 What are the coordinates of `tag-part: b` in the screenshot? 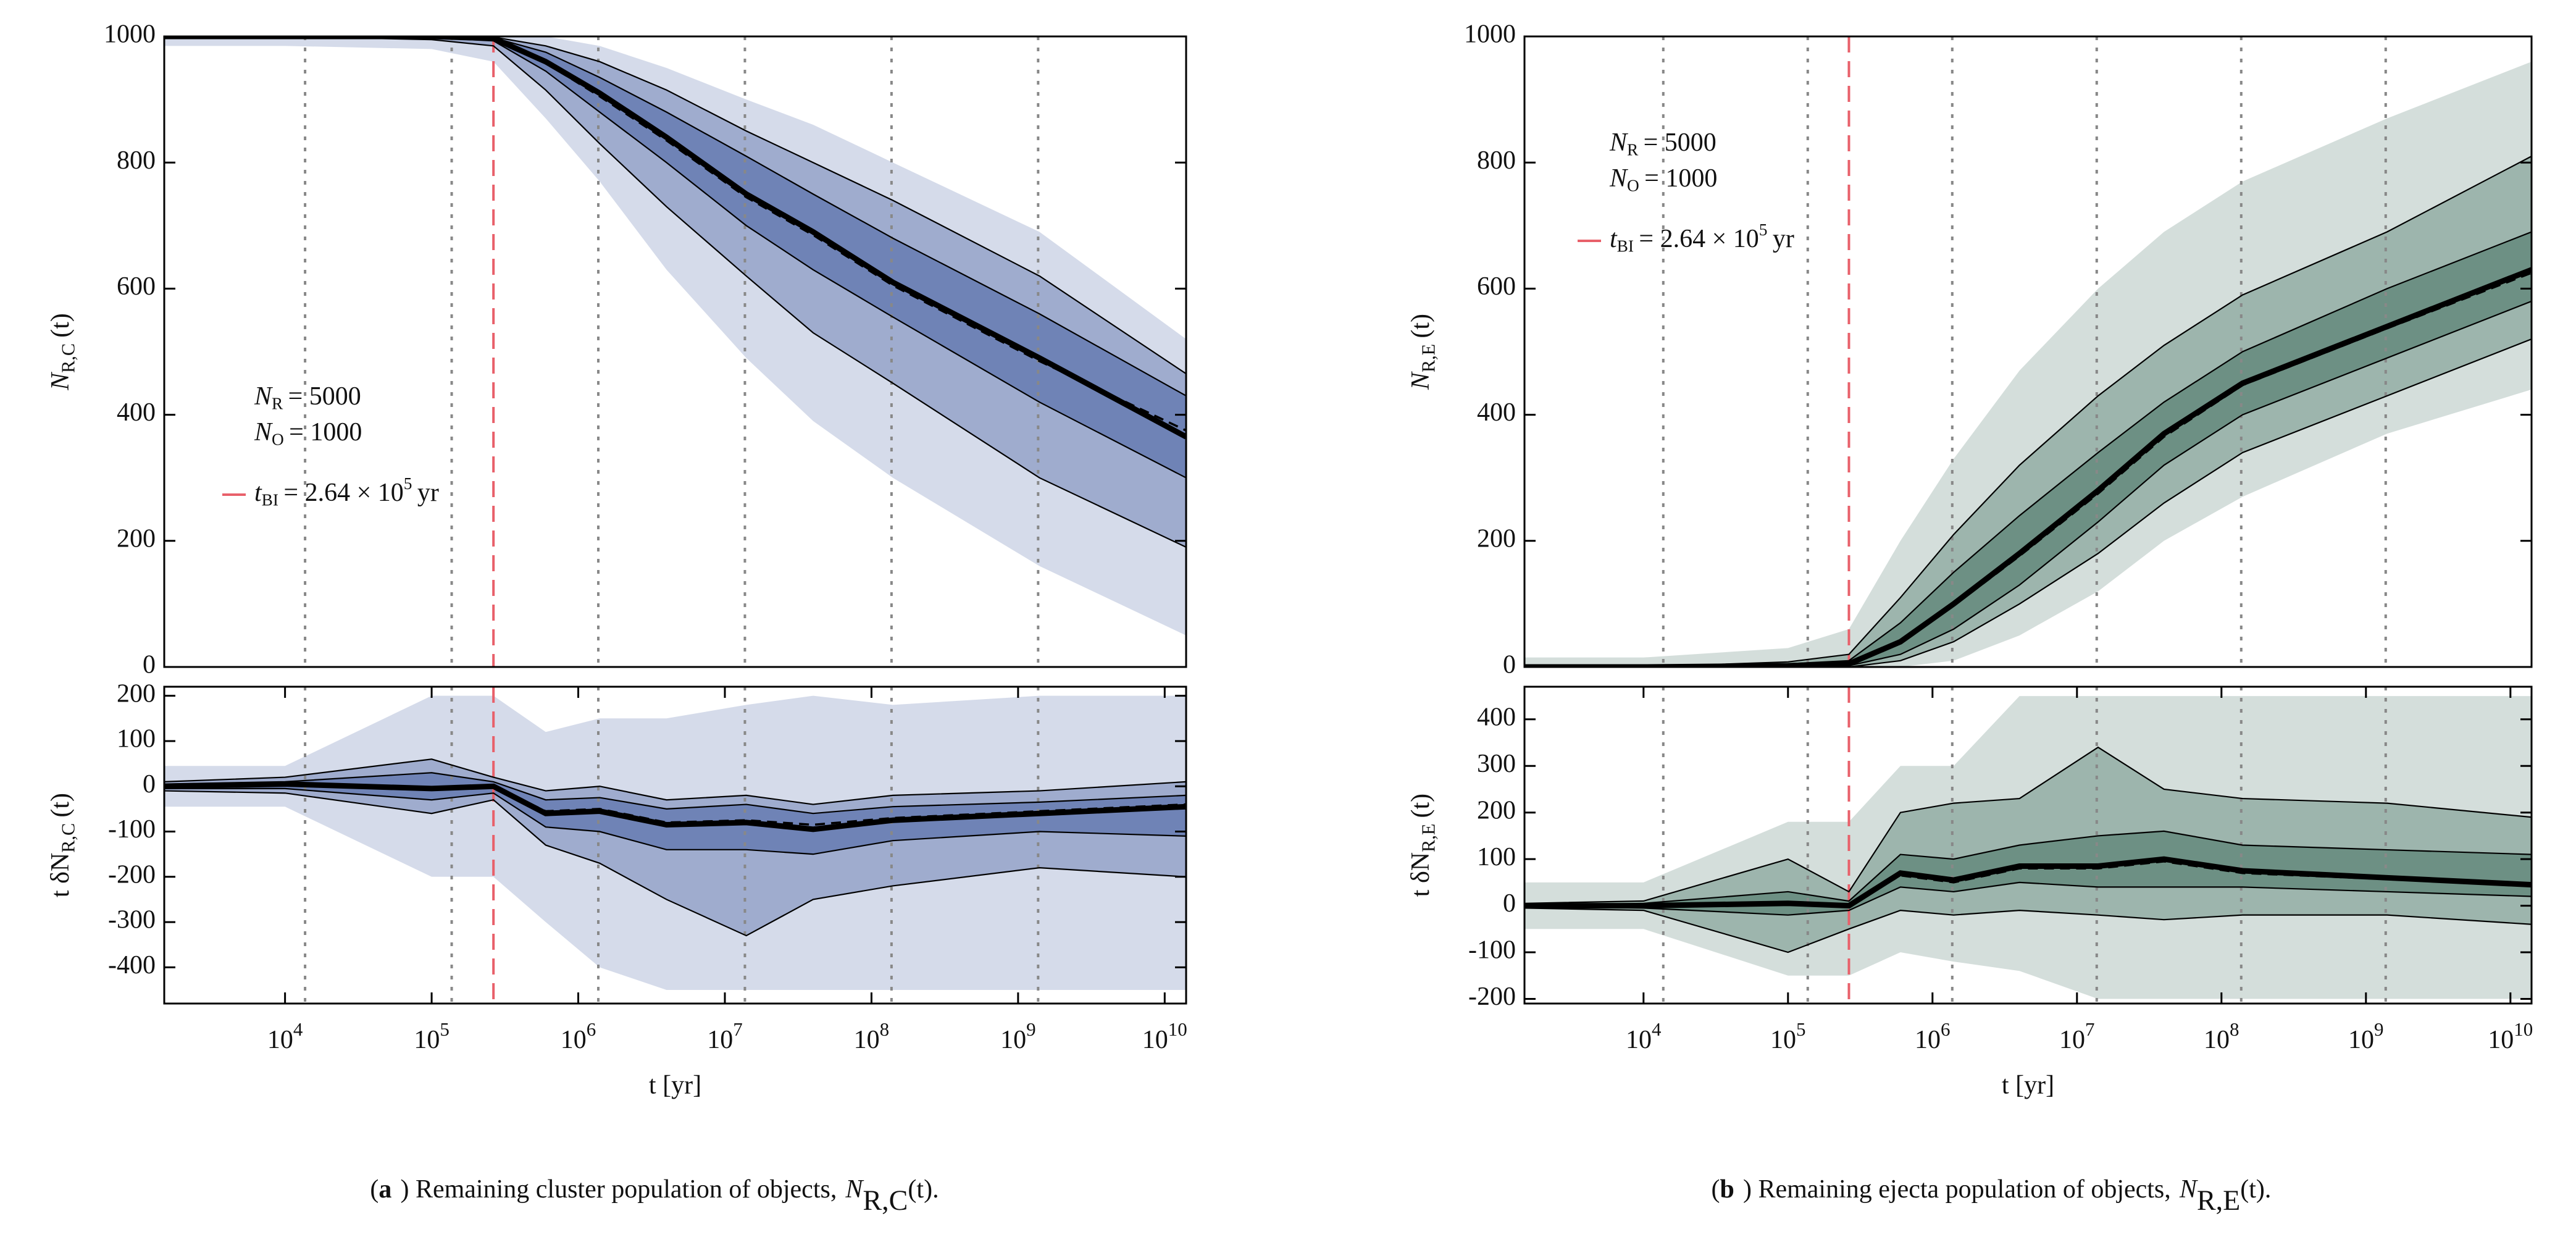 It's located at (1727, 1189).